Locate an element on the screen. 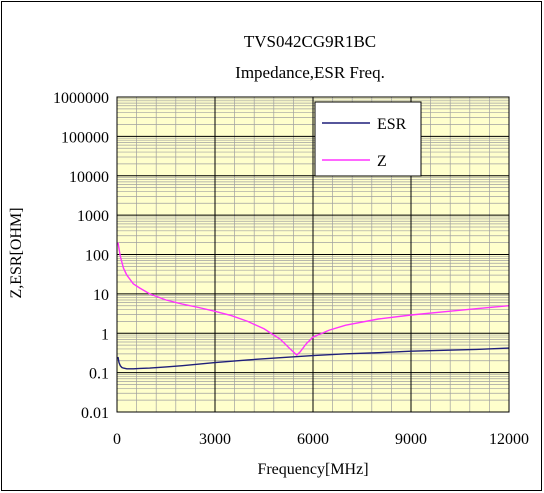 The height and width of the screenshot is (493, 544). y-tick-label: 100000 is located at coordinates (85, 137).